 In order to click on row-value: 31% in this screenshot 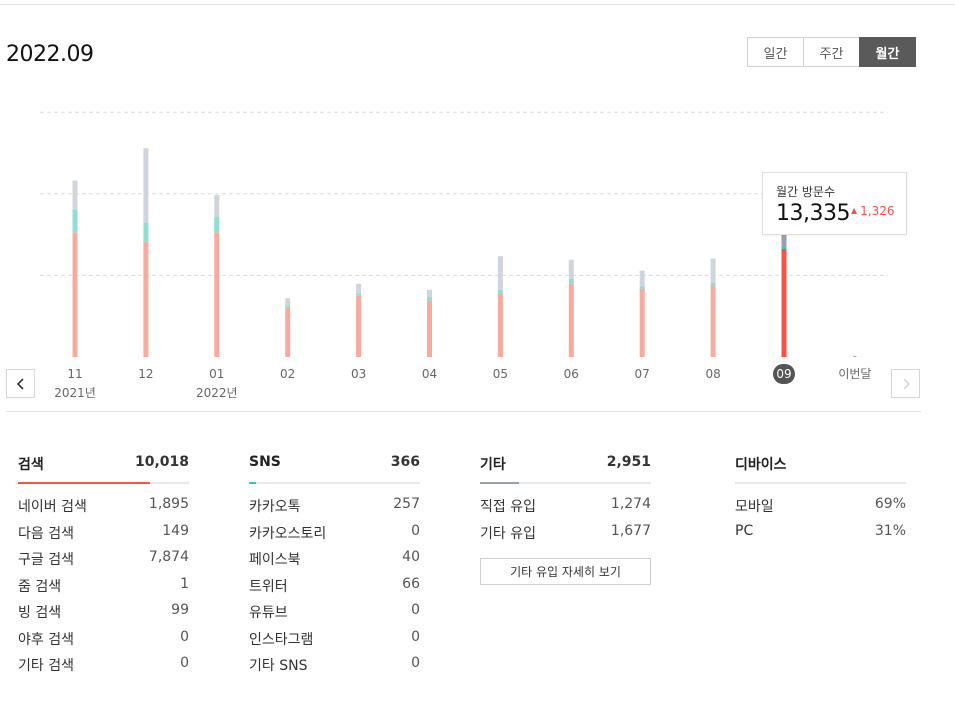, I will do `click(890, 530)`.